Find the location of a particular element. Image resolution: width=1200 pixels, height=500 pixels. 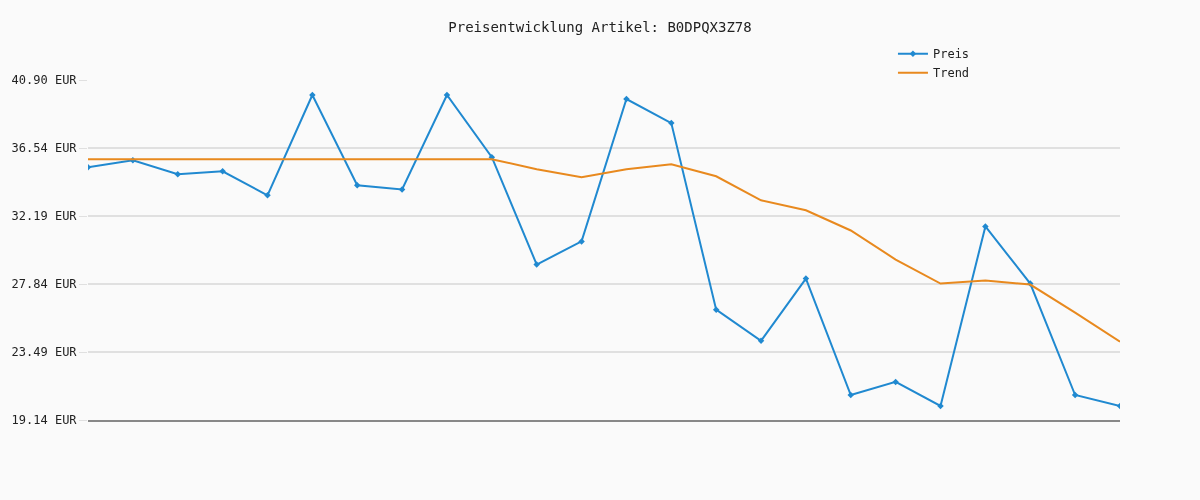

chart-title: Preisentwicklung Artikel: B0DPQX3Z78 is located at coordinates (600, 27).